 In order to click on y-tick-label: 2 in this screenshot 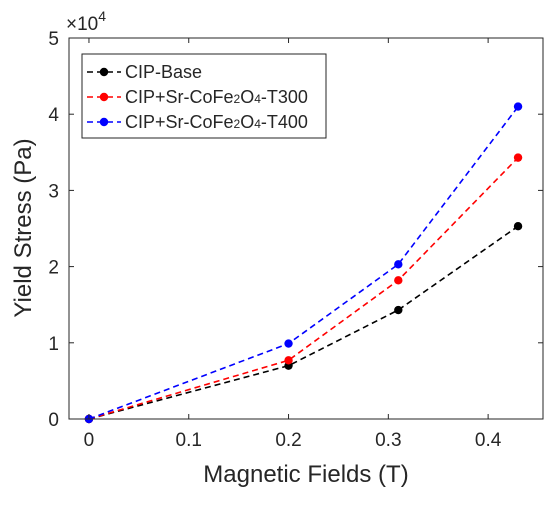, I will do `click(53, 268)`.